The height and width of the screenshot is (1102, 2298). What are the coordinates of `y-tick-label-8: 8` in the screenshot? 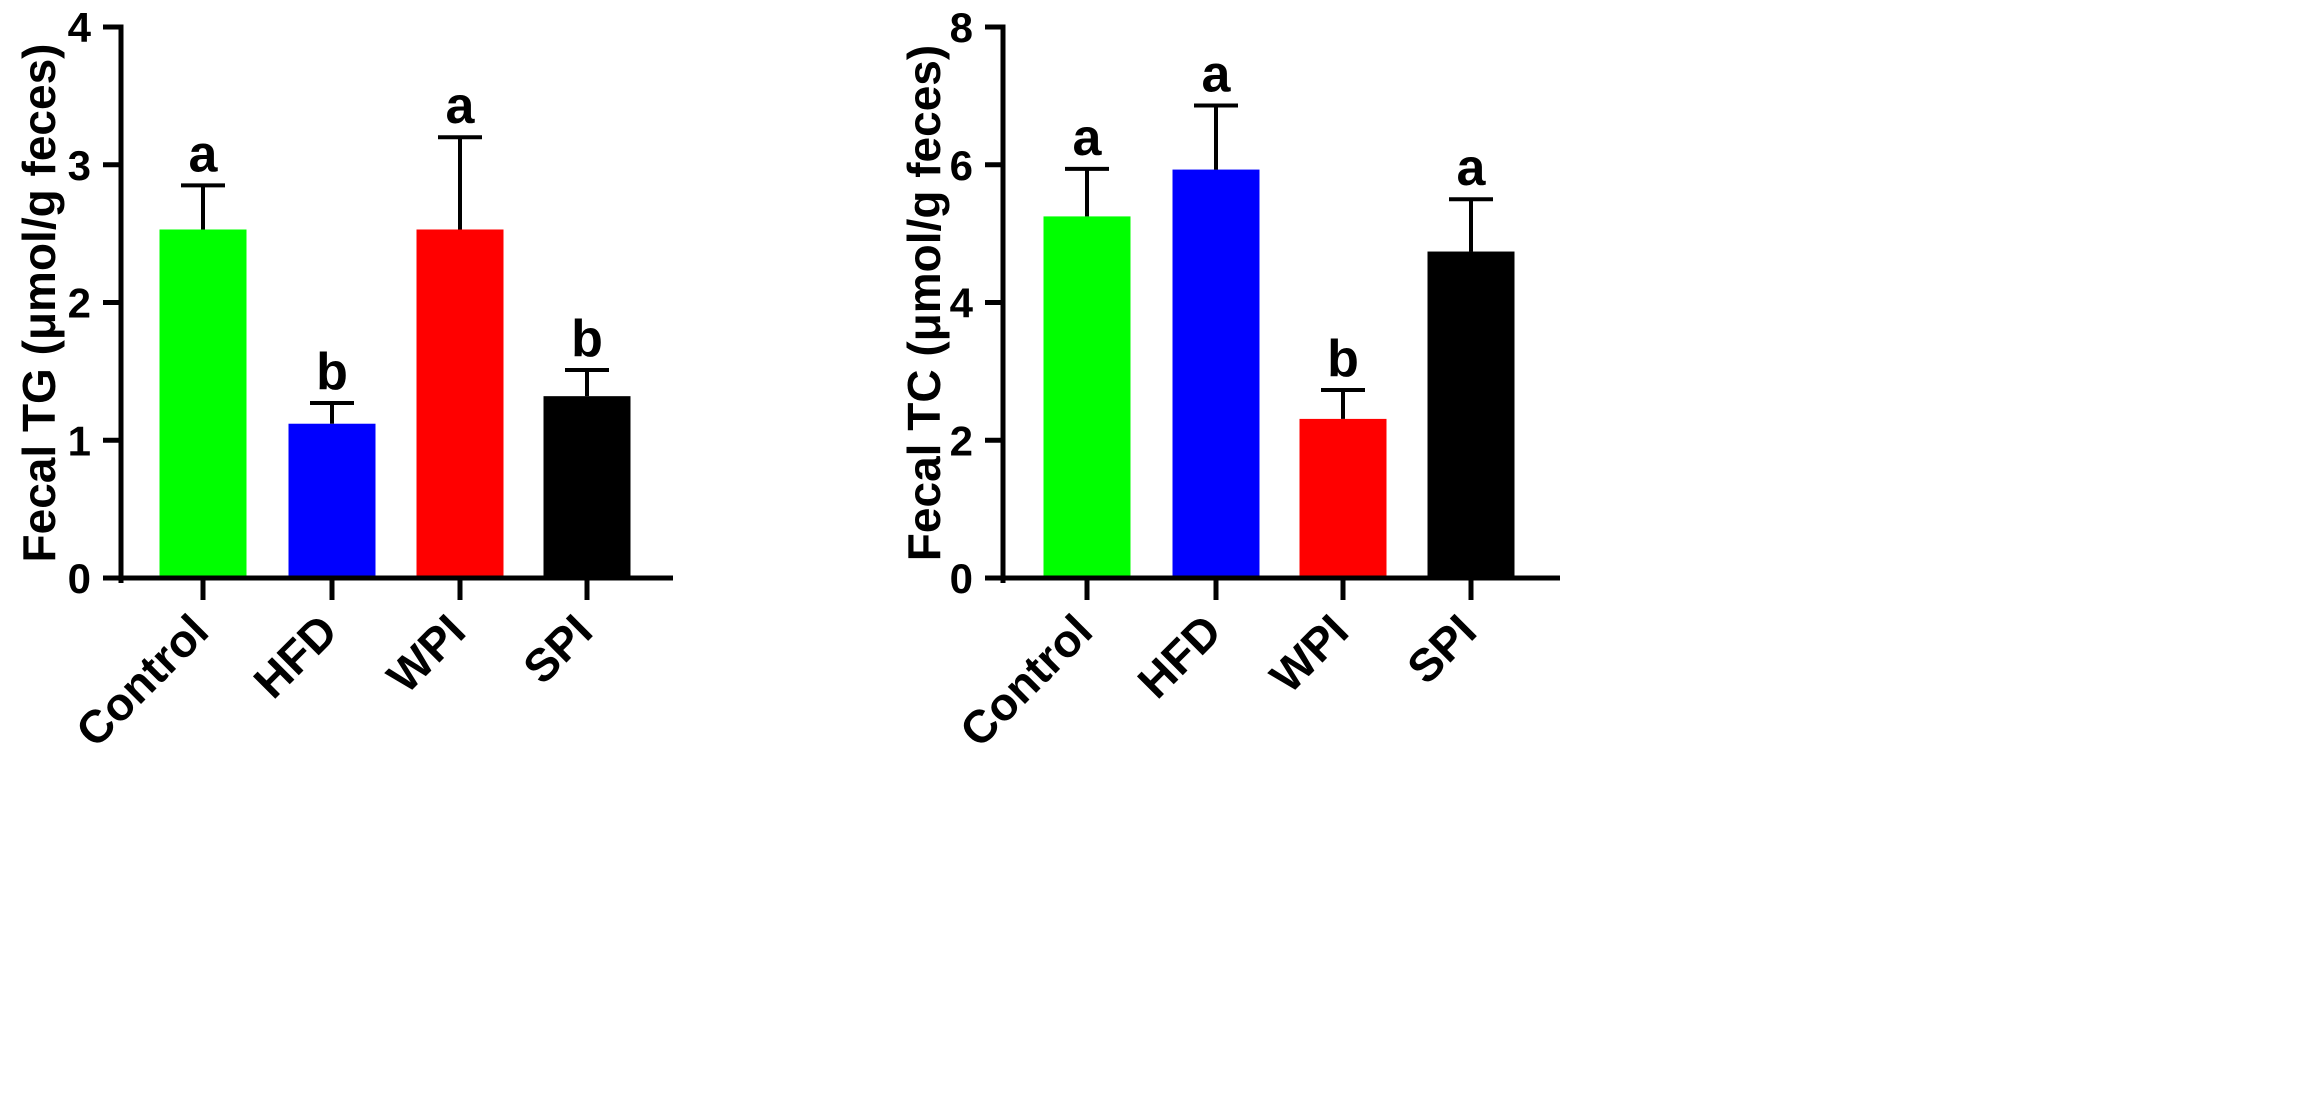 It's located at (961, 27).